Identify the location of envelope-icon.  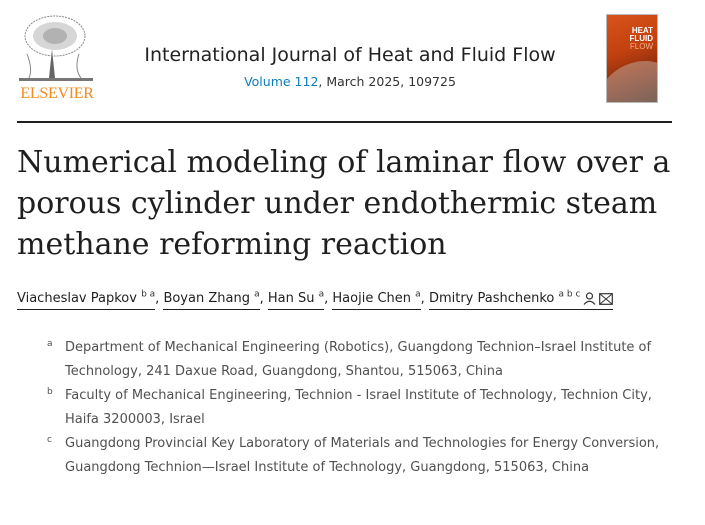
(606, 298).